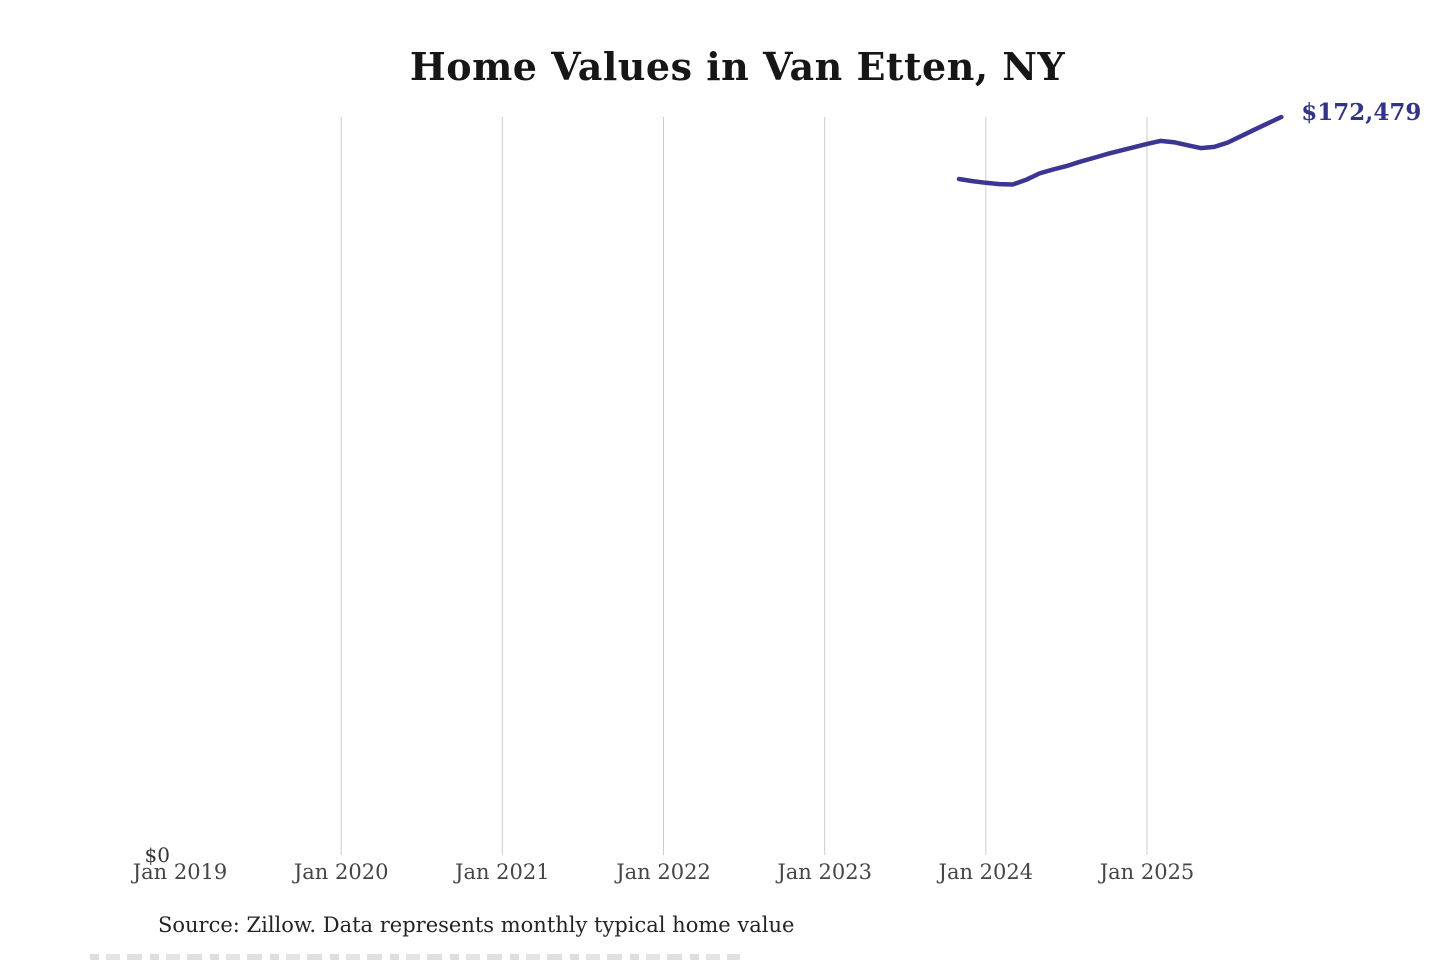 The height and width of the screenshot is (960, 1440). What do you see at coordinates (179, 872) in the screenshot?
I see `x-axis-label-jan-2019: Jan 2019` at bounding box center [179, 872].